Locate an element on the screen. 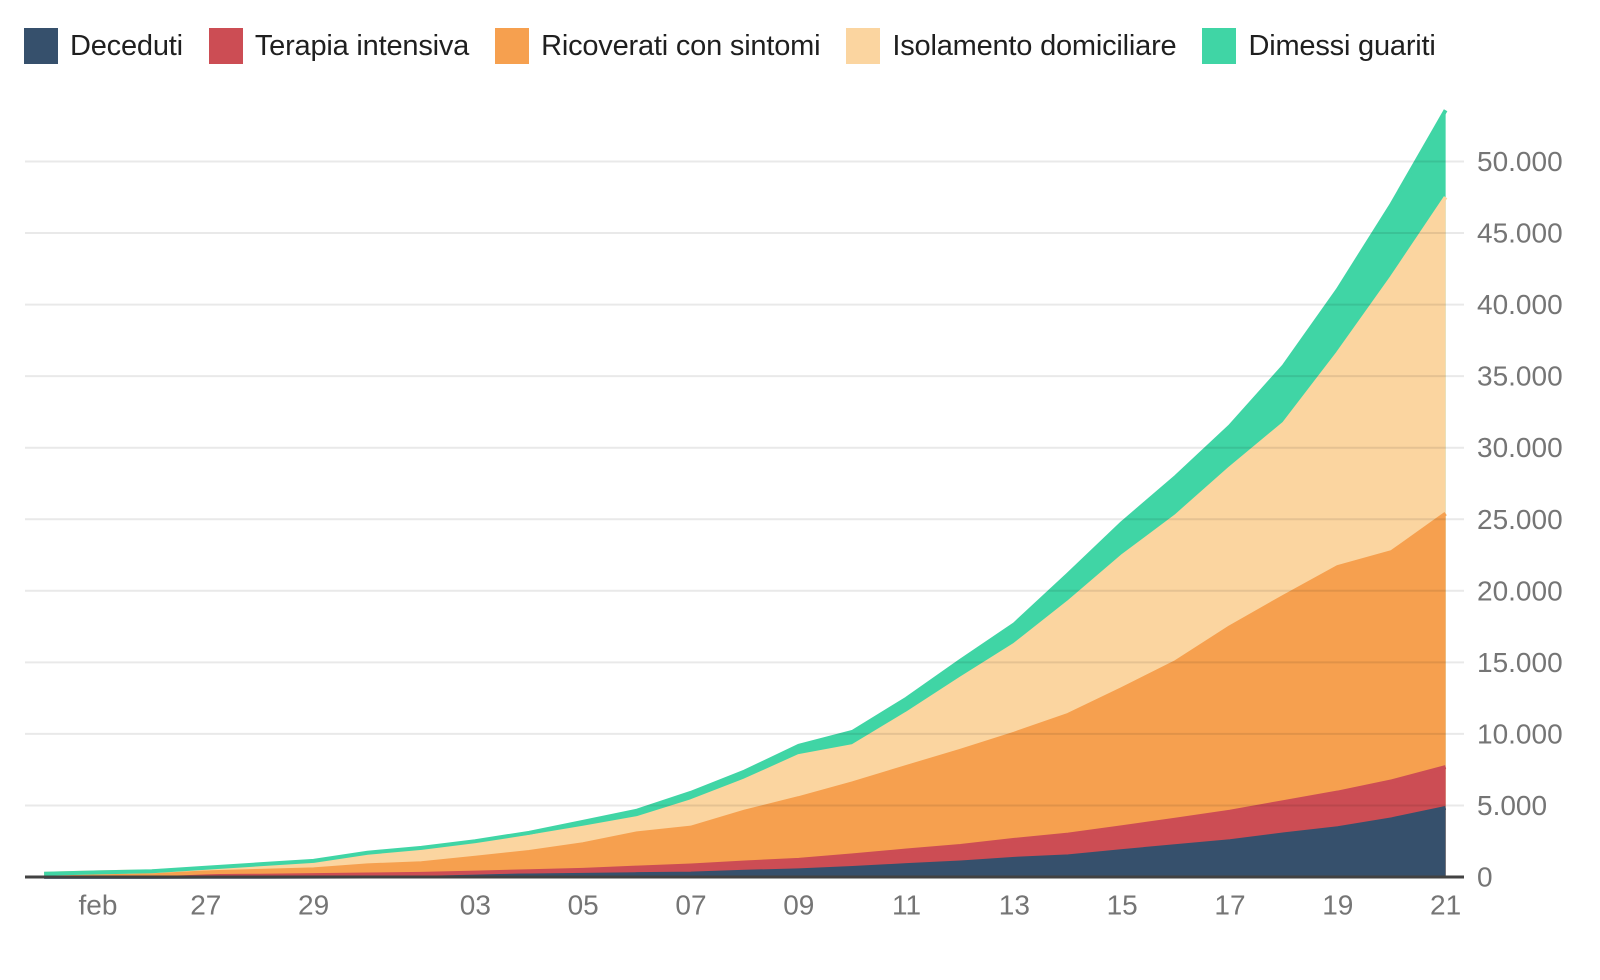  legend-item-ricoverati-con-sintomi: Ricoverati con sintomi is located at coordinates (658, 46).